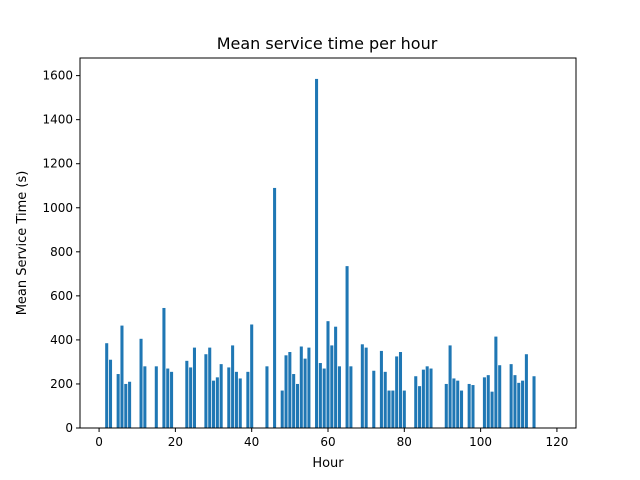 The height and width of the screenshot is (480, 640). I want to click on y-tick-label: 800, so click(61, 252).